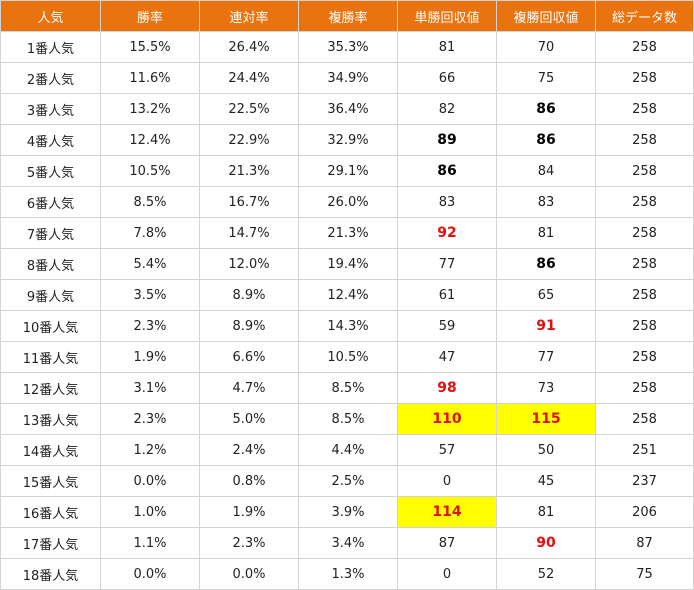 The image size is (694, 590). What do you see at coordinates (546, 202) in the screenshot?
I see `place-return-cell: 83` at bounding box center [546, 202].